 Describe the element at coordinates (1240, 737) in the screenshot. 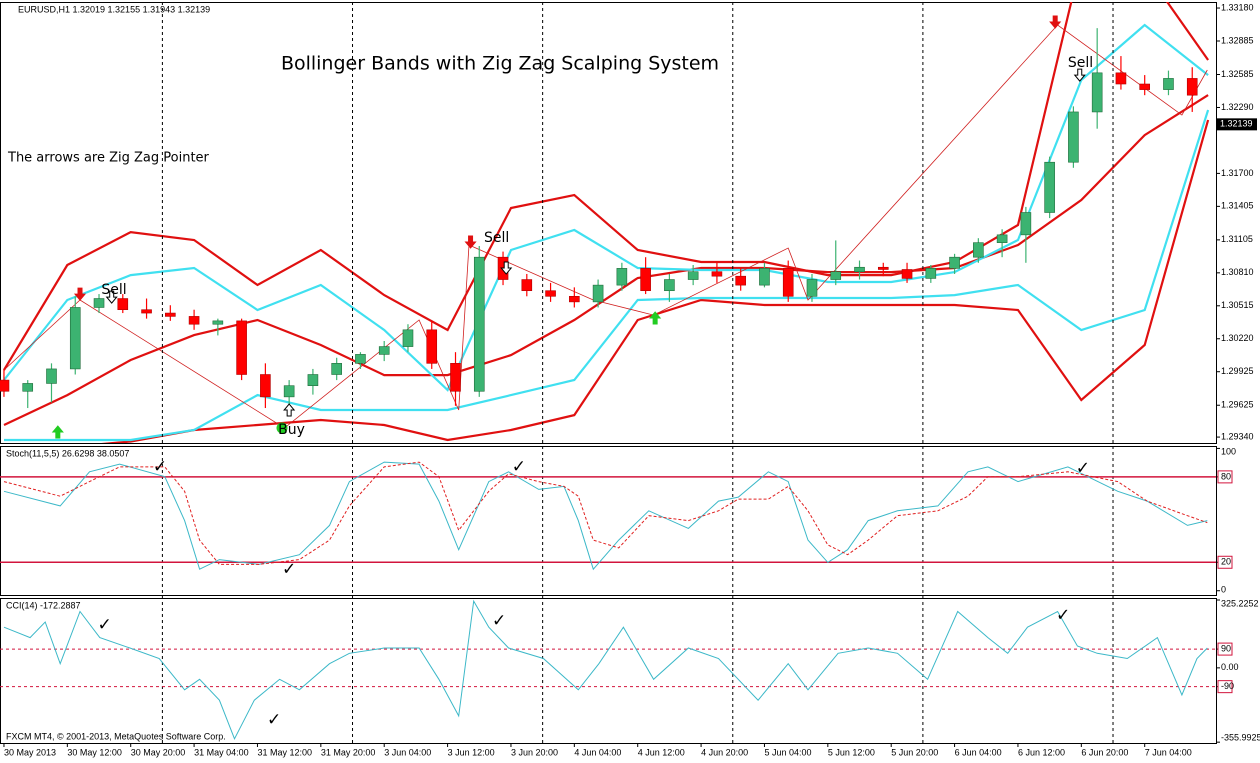

I see `y-tick-label: -355.9925` at that location.